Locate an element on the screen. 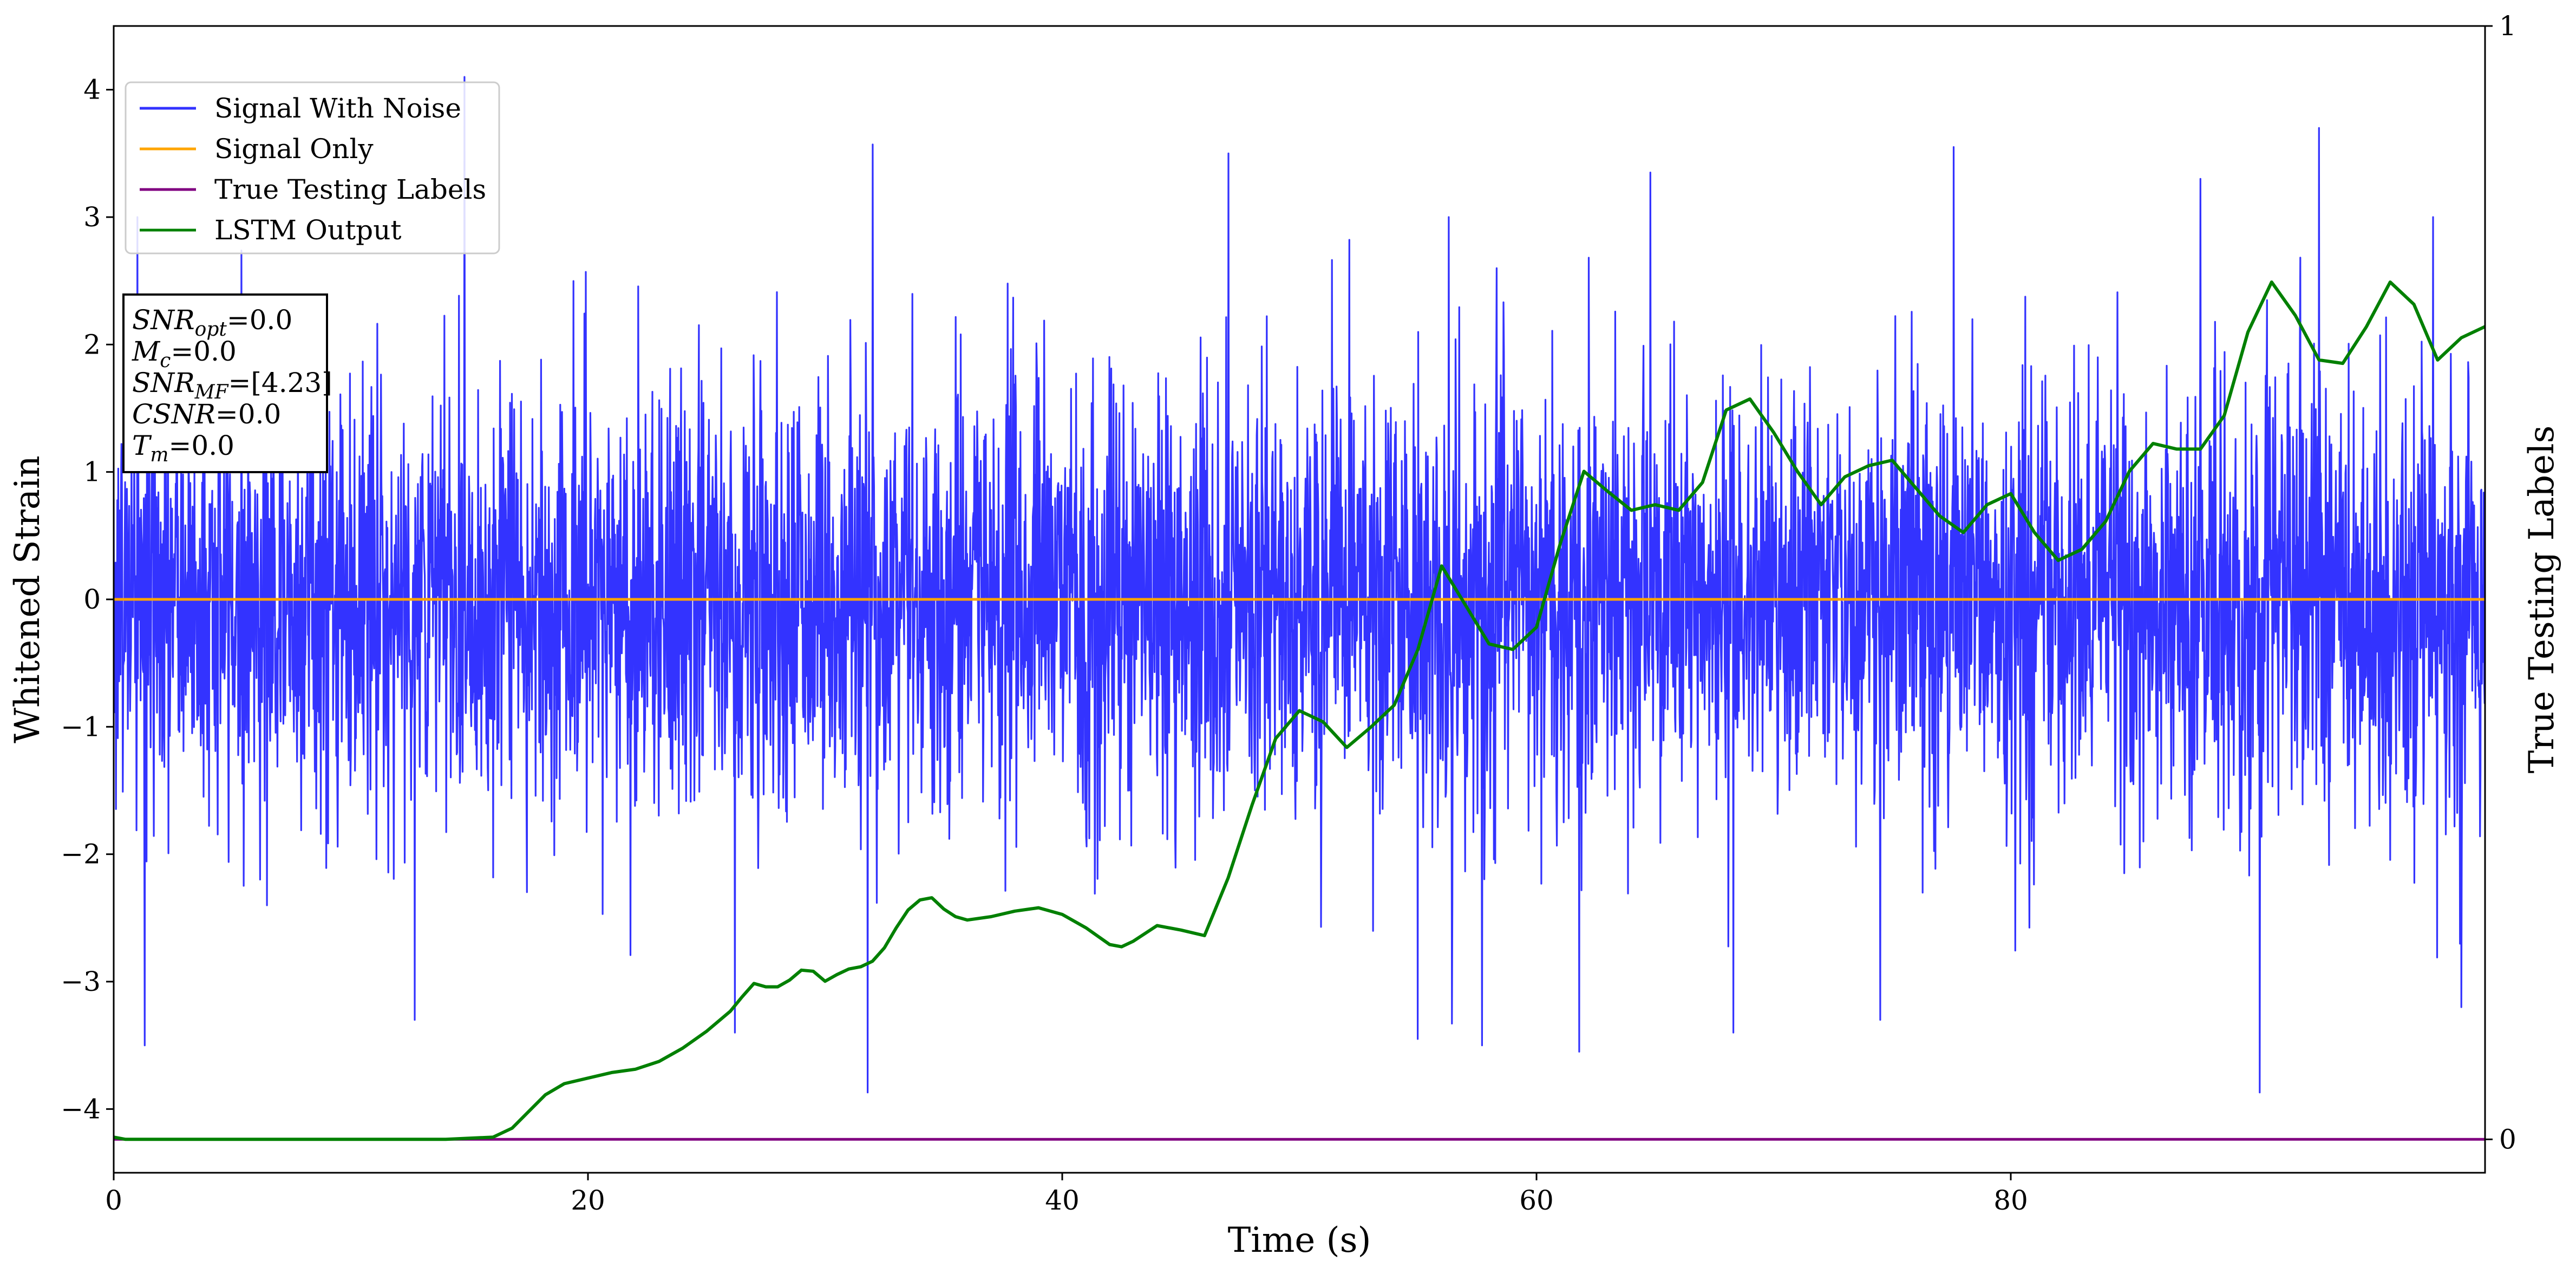 The image size is (2576, 1274). y-axis-right: 10 is located at coordinates (2500, 582).